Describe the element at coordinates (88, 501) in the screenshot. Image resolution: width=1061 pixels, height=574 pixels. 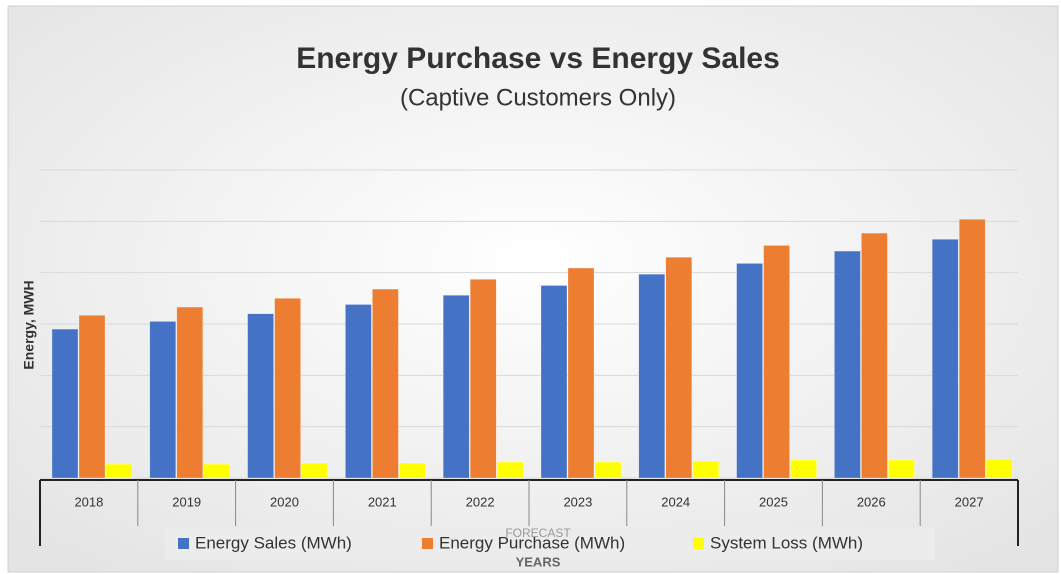
I see `x-tick-label: 2018` at that location.